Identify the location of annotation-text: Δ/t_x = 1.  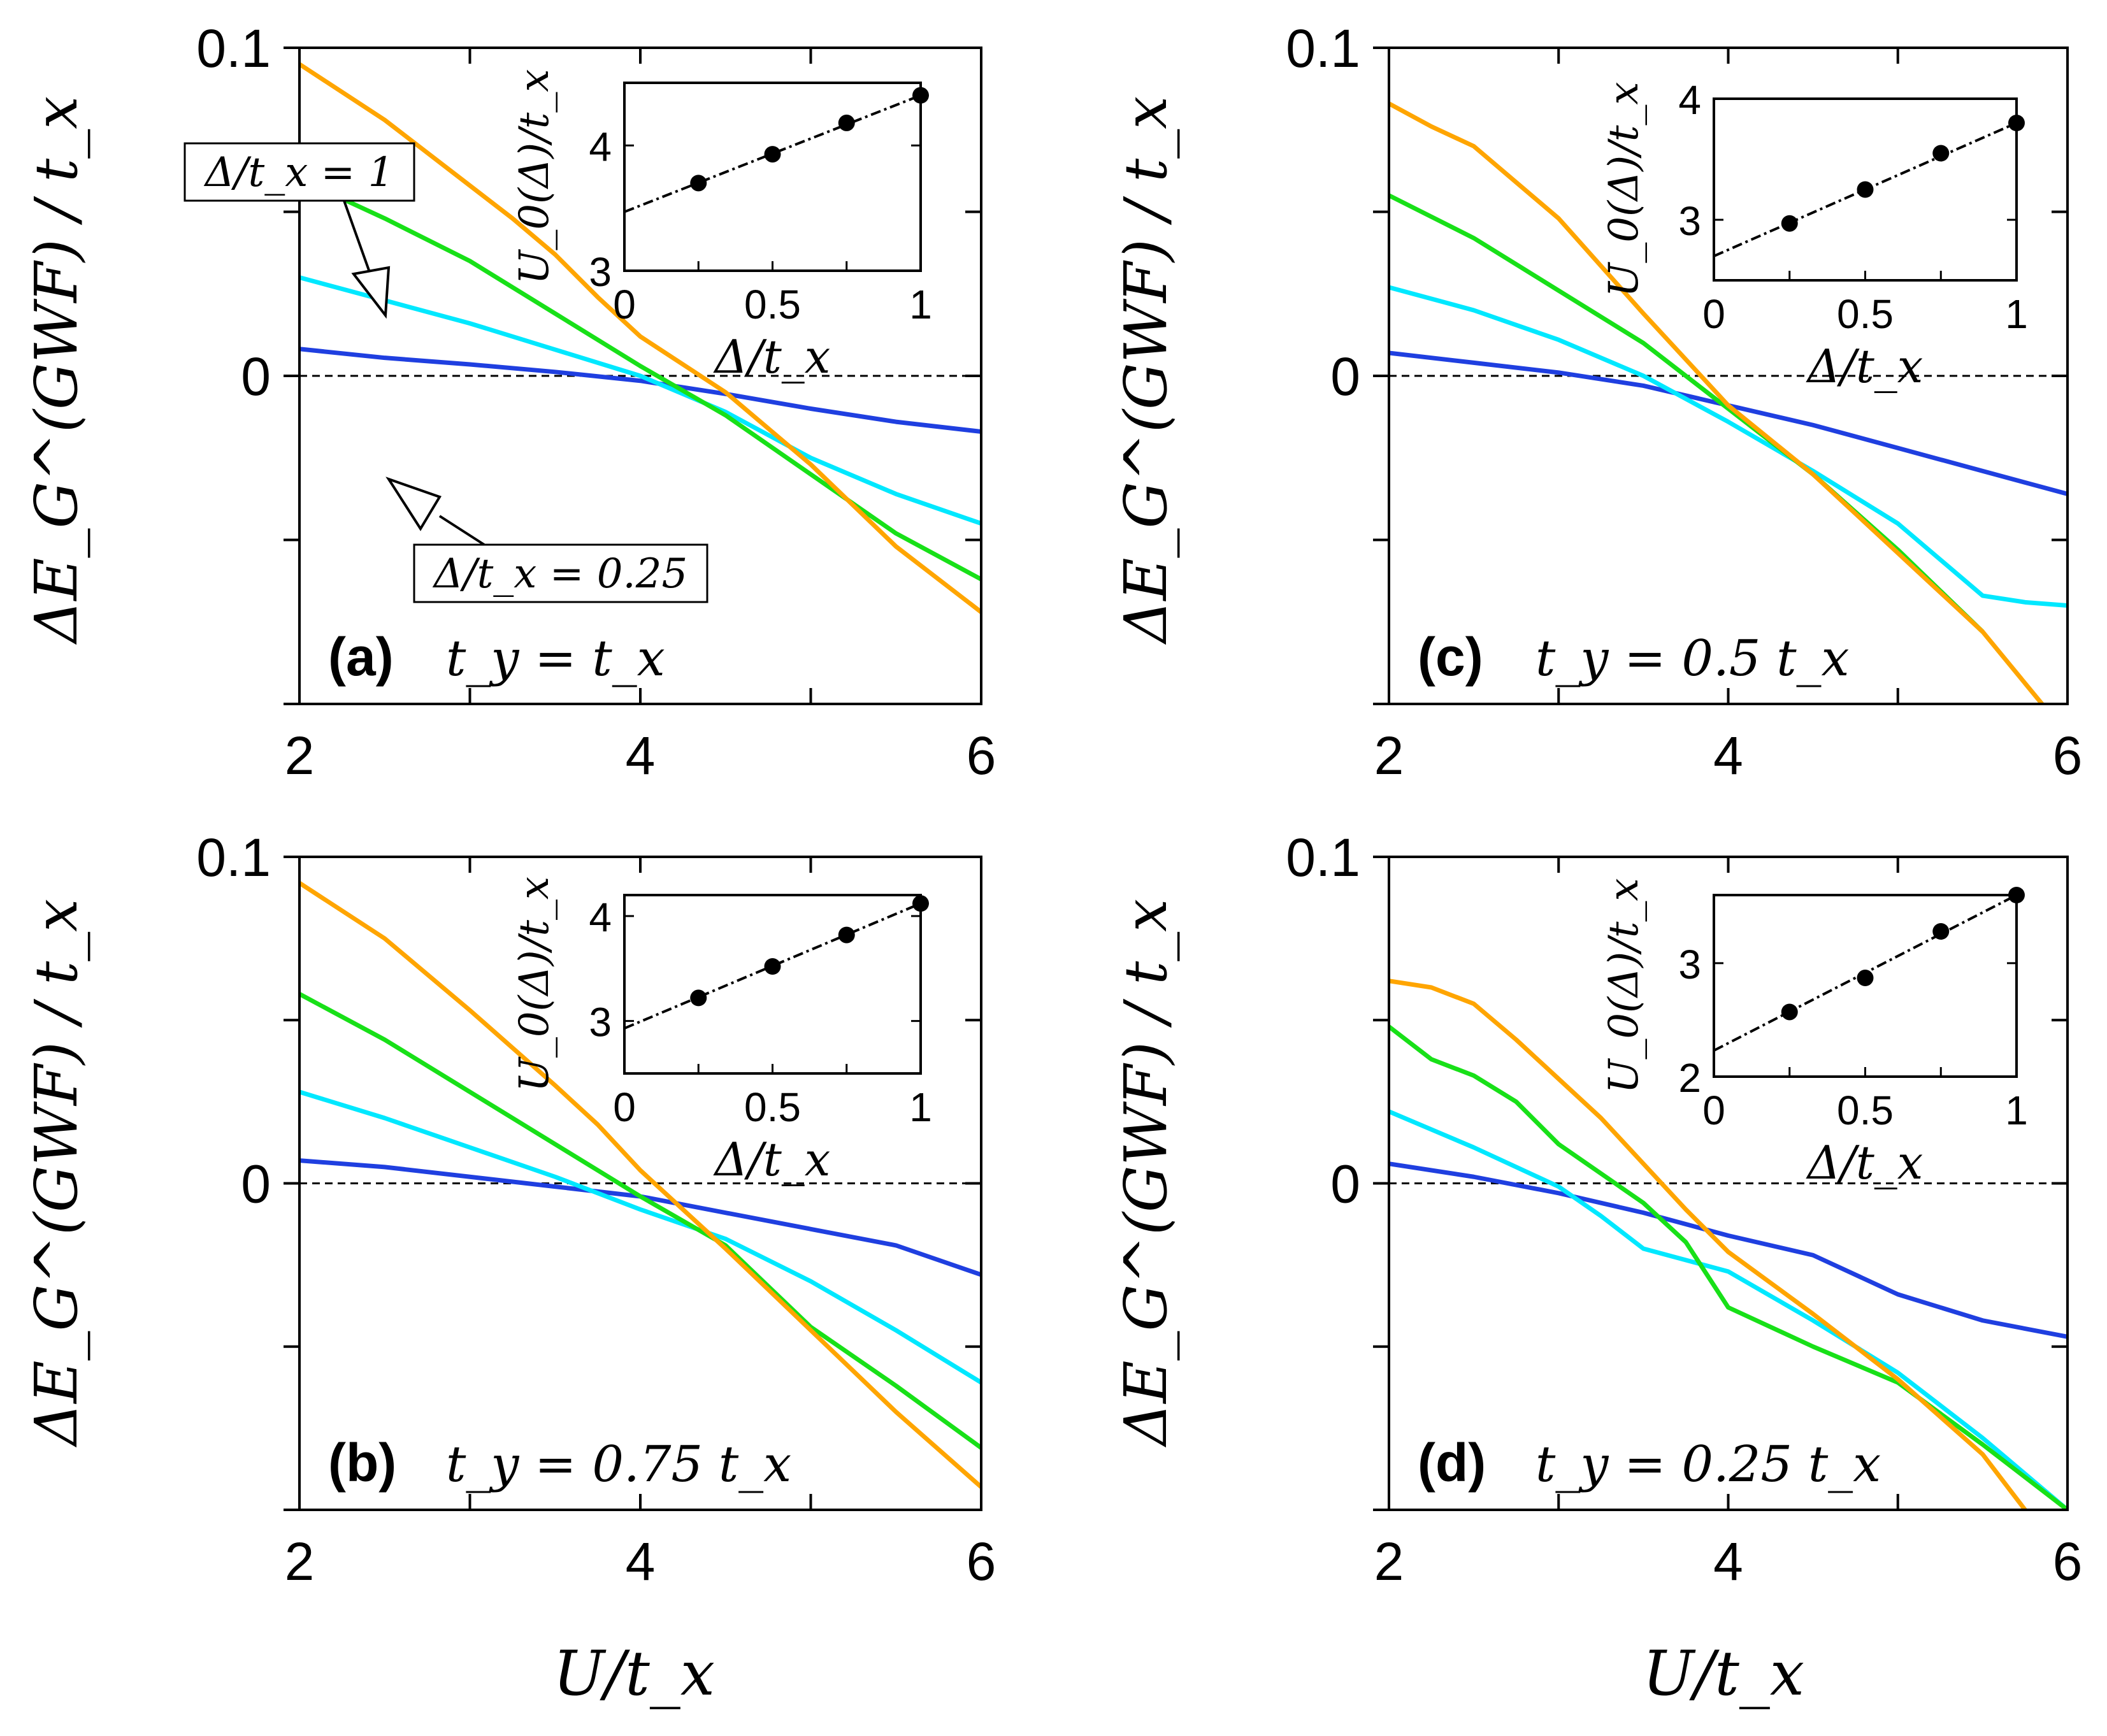
(298, 172).